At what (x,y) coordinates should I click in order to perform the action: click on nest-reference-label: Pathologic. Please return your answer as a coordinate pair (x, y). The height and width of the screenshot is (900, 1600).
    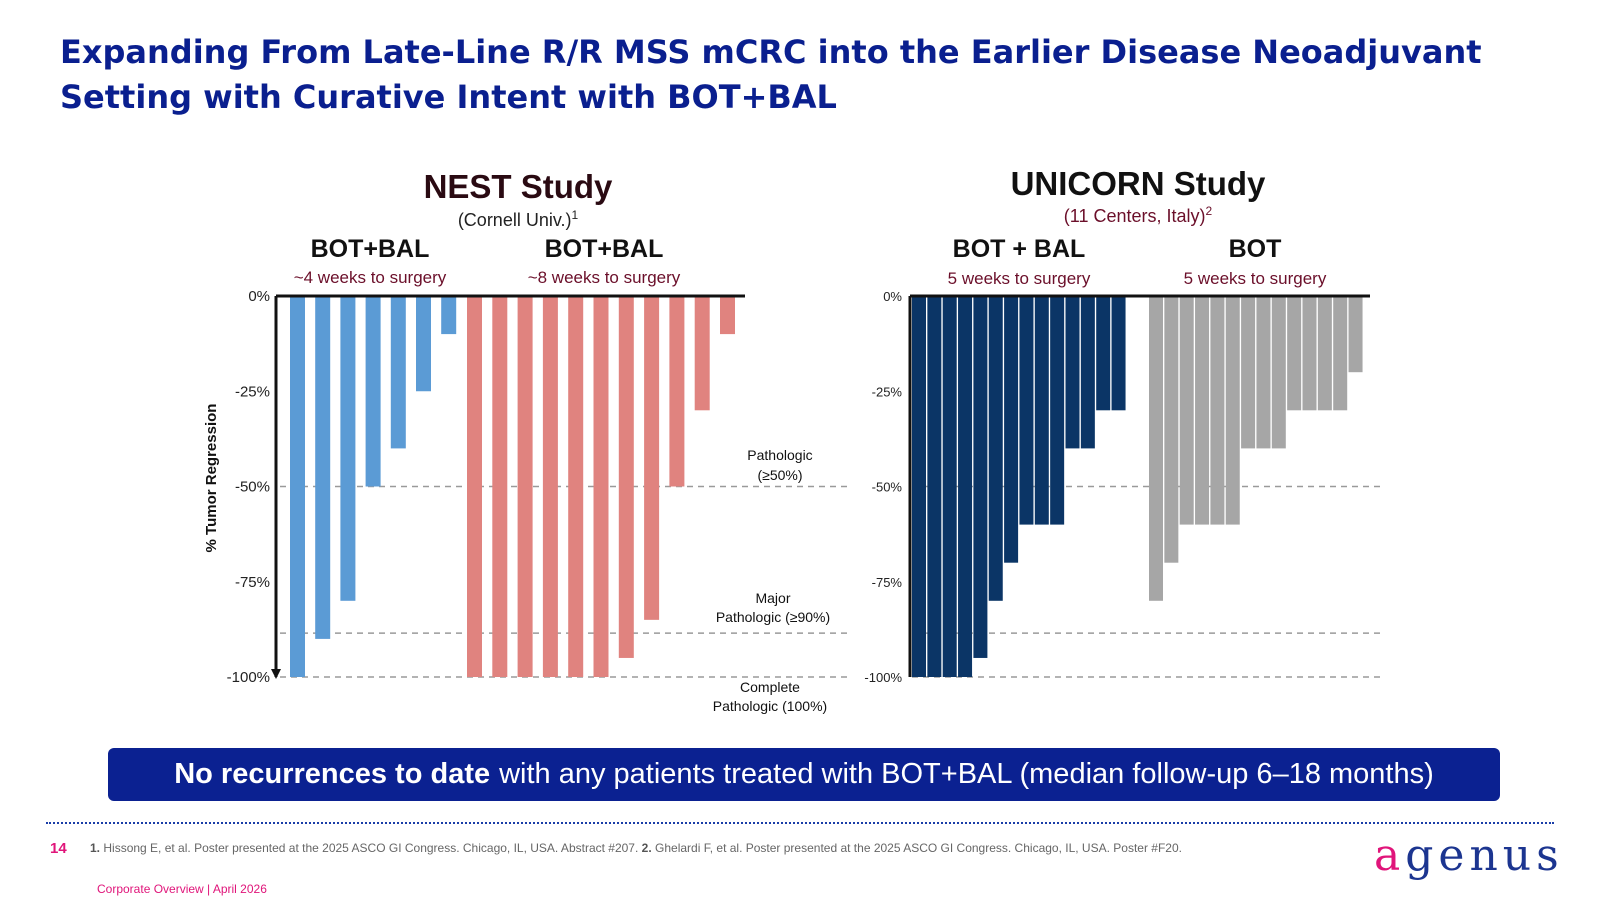
    Looking at the image, I should click on (779, 455).